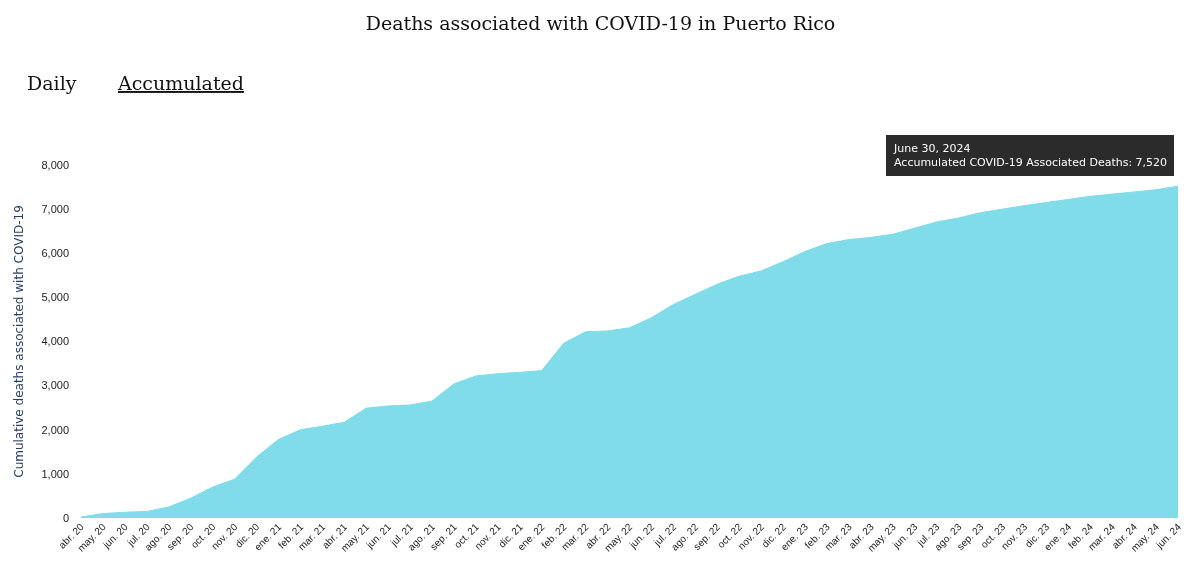  What do you see at coordinates (55, 473) in the screenshot?
I see `y-tick-label: 1,000` at bounding box center [55, 473].